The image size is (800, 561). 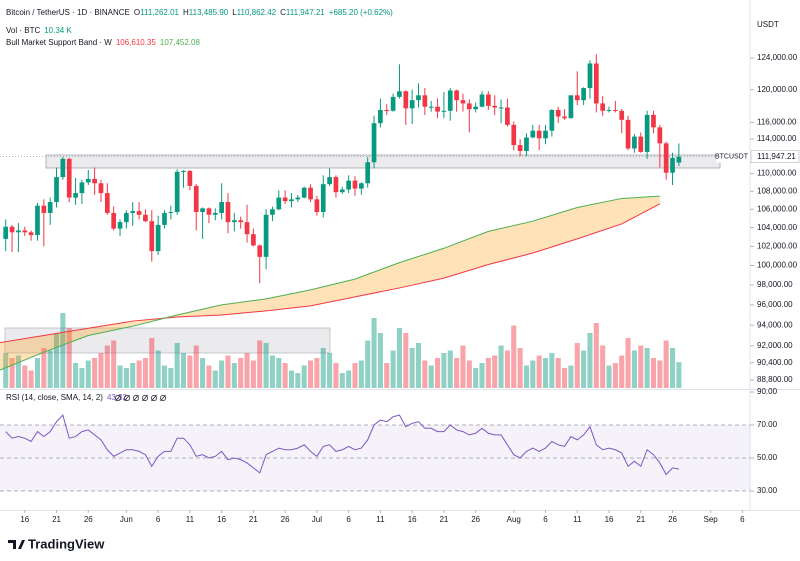 I want to click on ohlc-value: 110,862.42, so click(x=257, y=12).